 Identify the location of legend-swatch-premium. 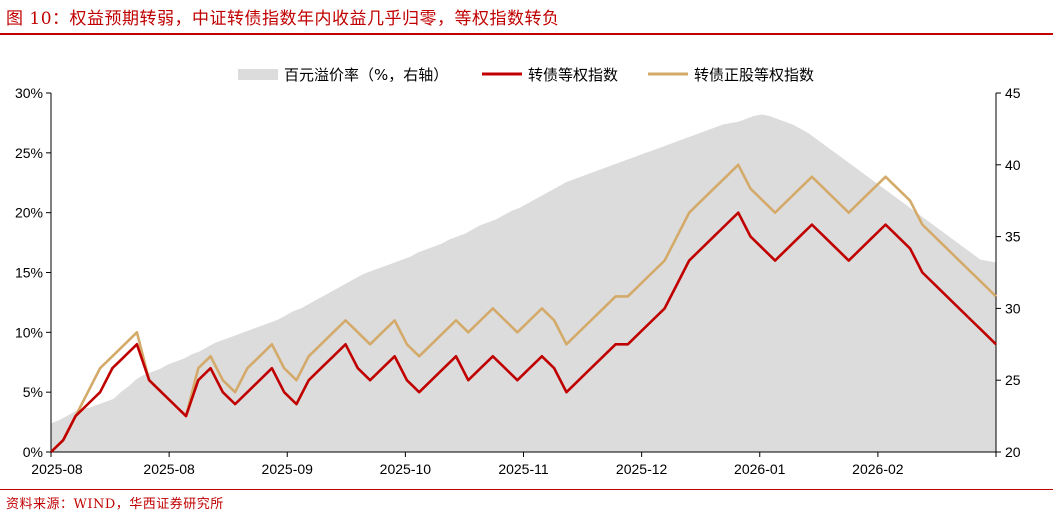
(258, 74).